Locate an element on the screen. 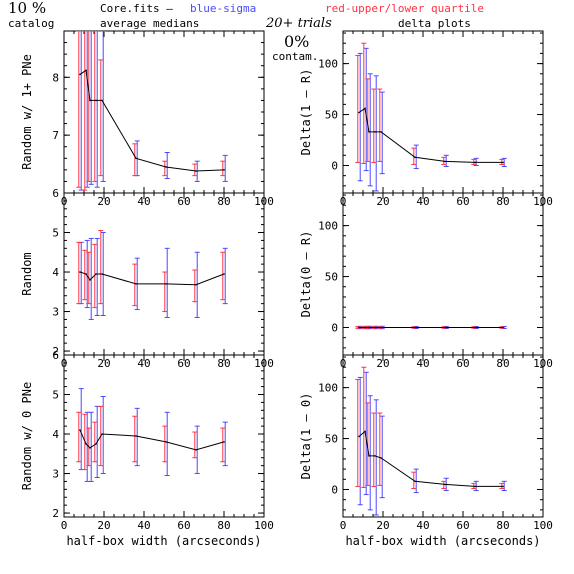  y-tick-label: 2 is located at coordinates (55, 513).